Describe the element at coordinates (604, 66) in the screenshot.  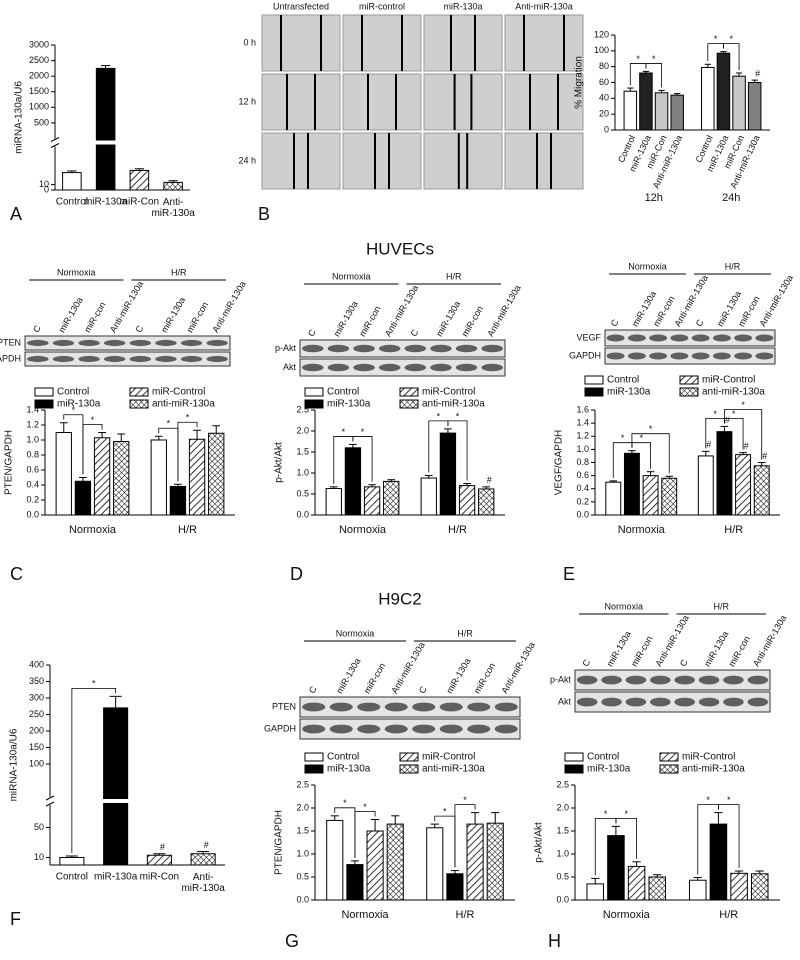
I see `y-tick-label: 80` at that location.